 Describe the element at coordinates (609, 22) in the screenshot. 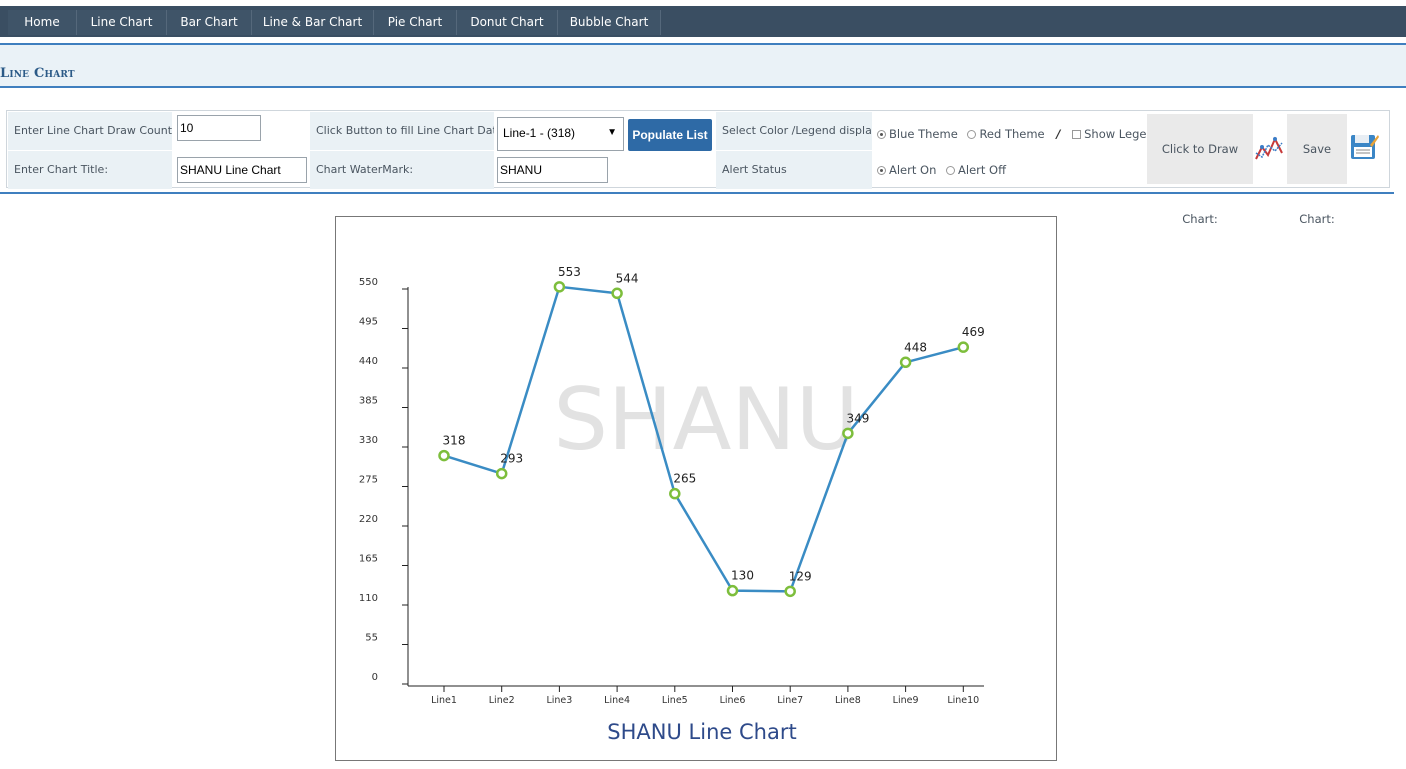

I see `nav-bubble-chart: Bubble Chart` at that location.